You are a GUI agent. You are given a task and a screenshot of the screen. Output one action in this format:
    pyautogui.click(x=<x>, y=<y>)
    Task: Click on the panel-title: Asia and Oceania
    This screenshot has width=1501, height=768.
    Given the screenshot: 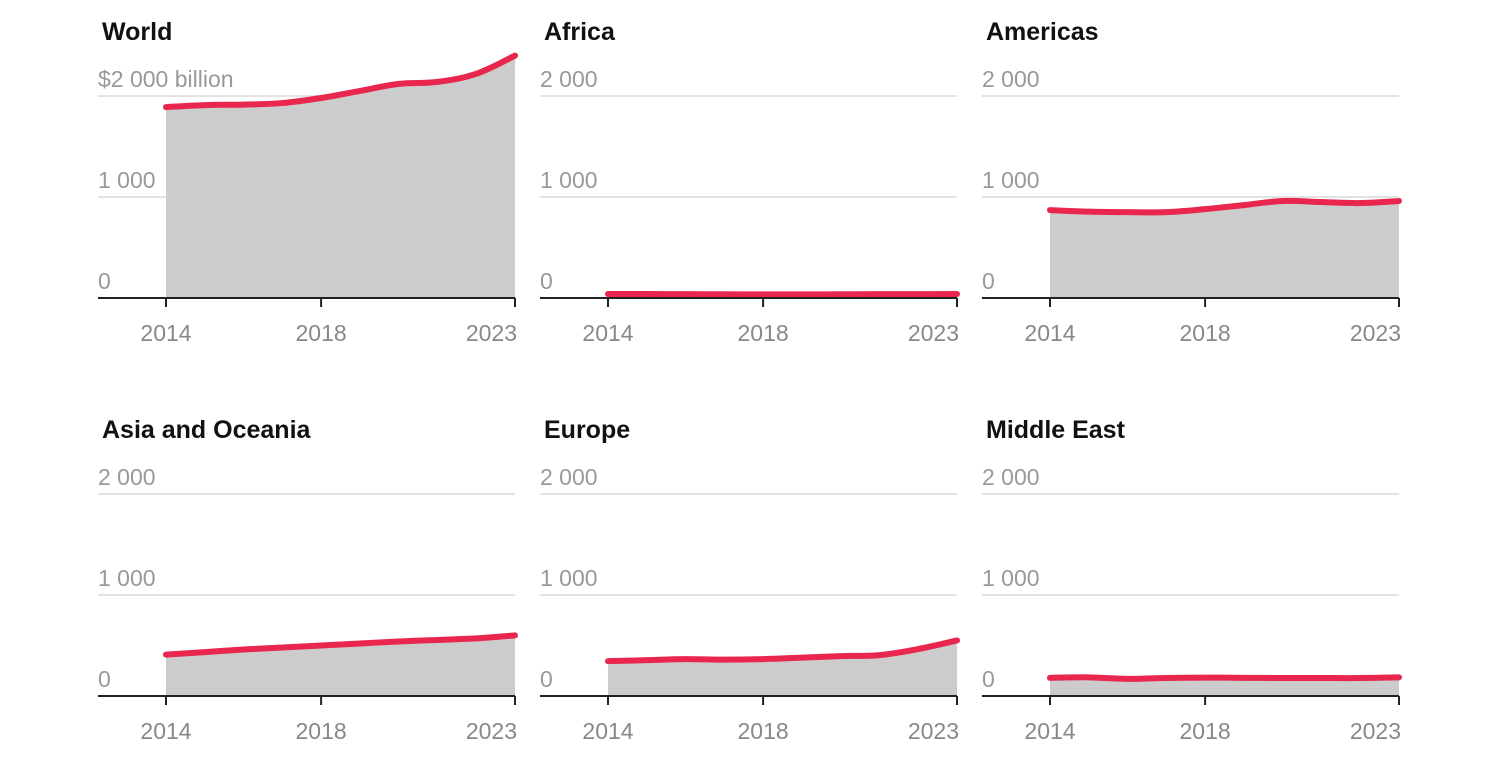 What is the action you would take?
    pyautogui.click(x=207, y=430)
    